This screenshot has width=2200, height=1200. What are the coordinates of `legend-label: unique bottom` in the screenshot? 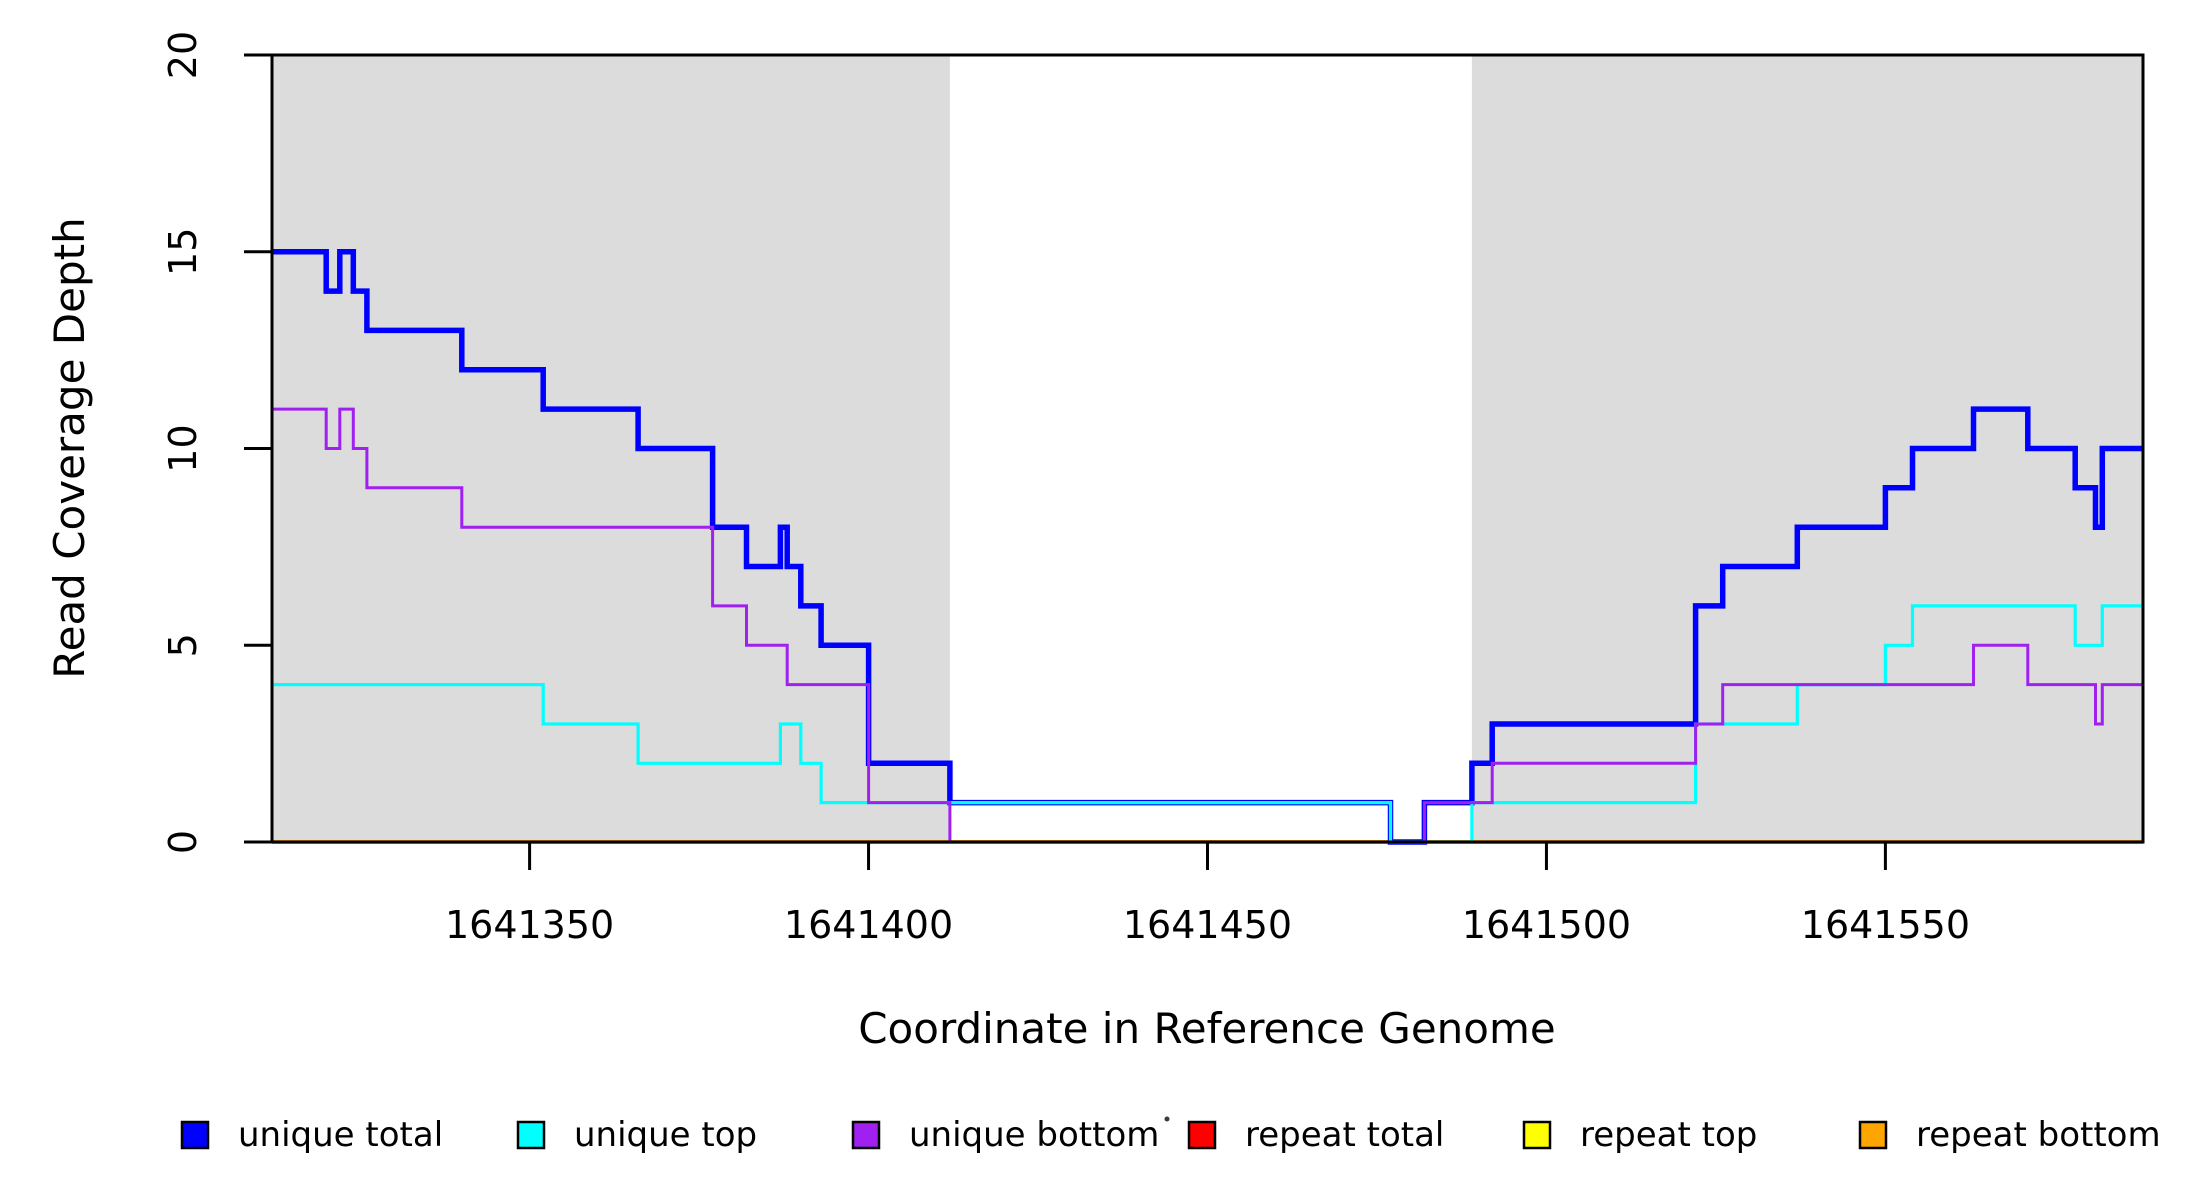 It's located at (1034, 1135).